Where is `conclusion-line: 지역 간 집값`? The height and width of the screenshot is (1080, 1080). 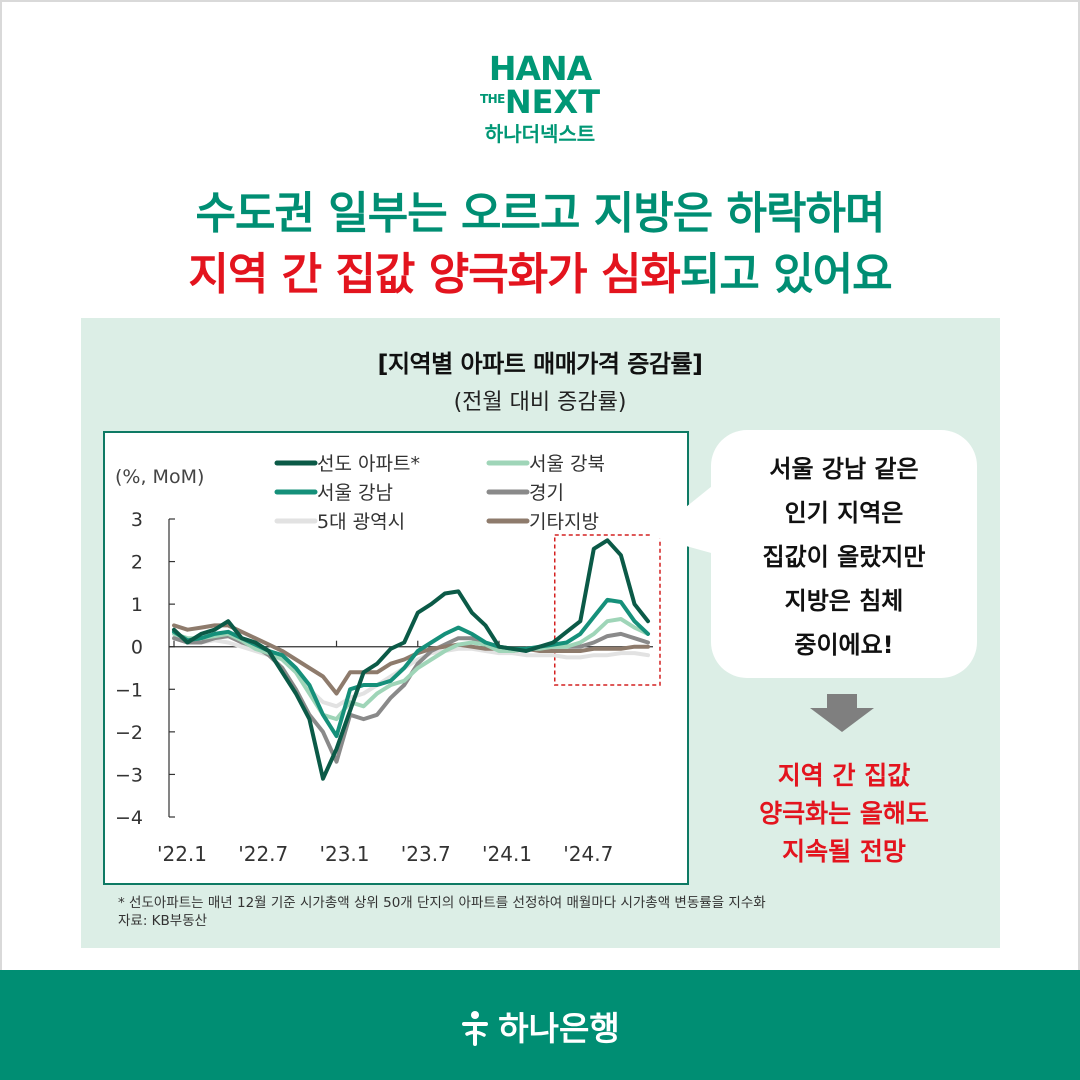
conclusion-line: 지역 간 집값 is located at coordinates (844, 775).